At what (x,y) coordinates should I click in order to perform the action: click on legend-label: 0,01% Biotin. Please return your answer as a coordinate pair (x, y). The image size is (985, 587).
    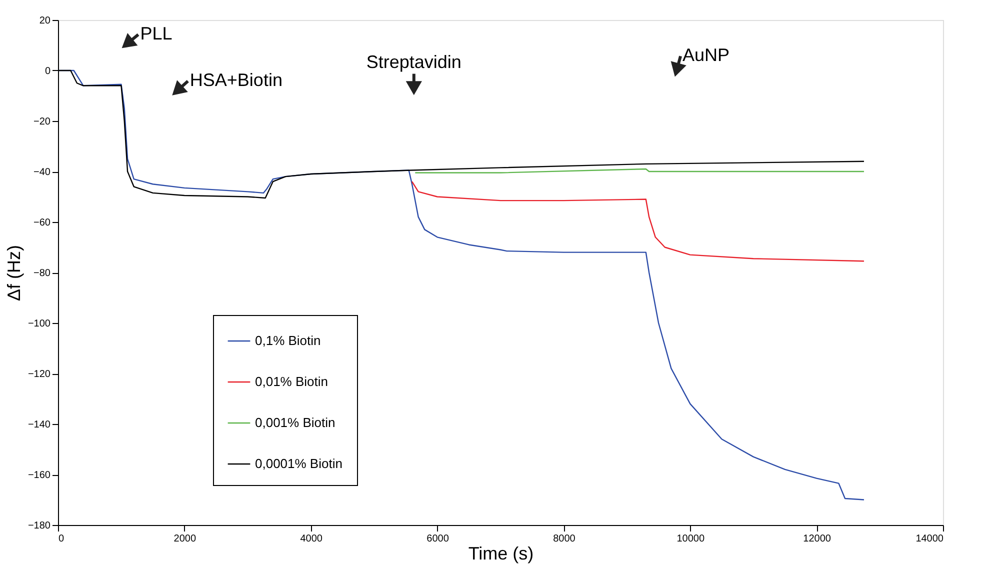
    Looking at the image, I should click on (291, 381).